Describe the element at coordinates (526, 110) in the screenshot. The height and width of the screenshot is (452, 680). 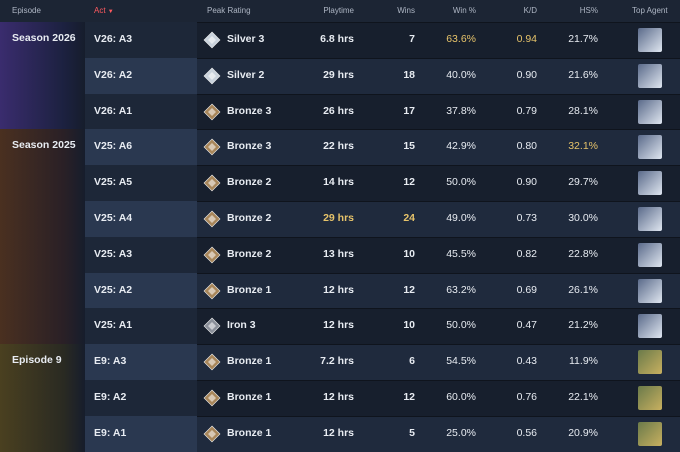
I see `kd: 0.79` at that location.